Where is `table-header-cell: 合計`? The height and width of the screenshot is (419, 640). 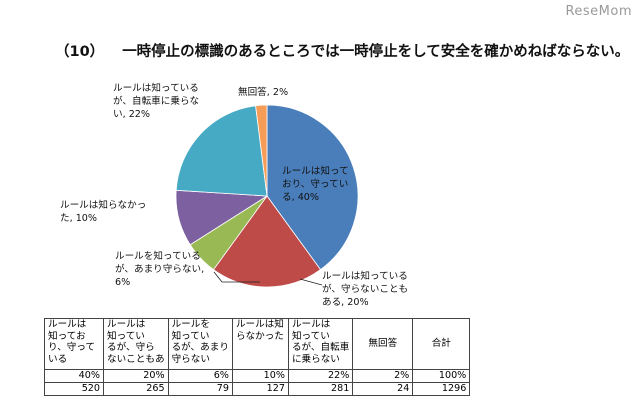
table-header-cell: 合計 is located at coordinates (441, 344).